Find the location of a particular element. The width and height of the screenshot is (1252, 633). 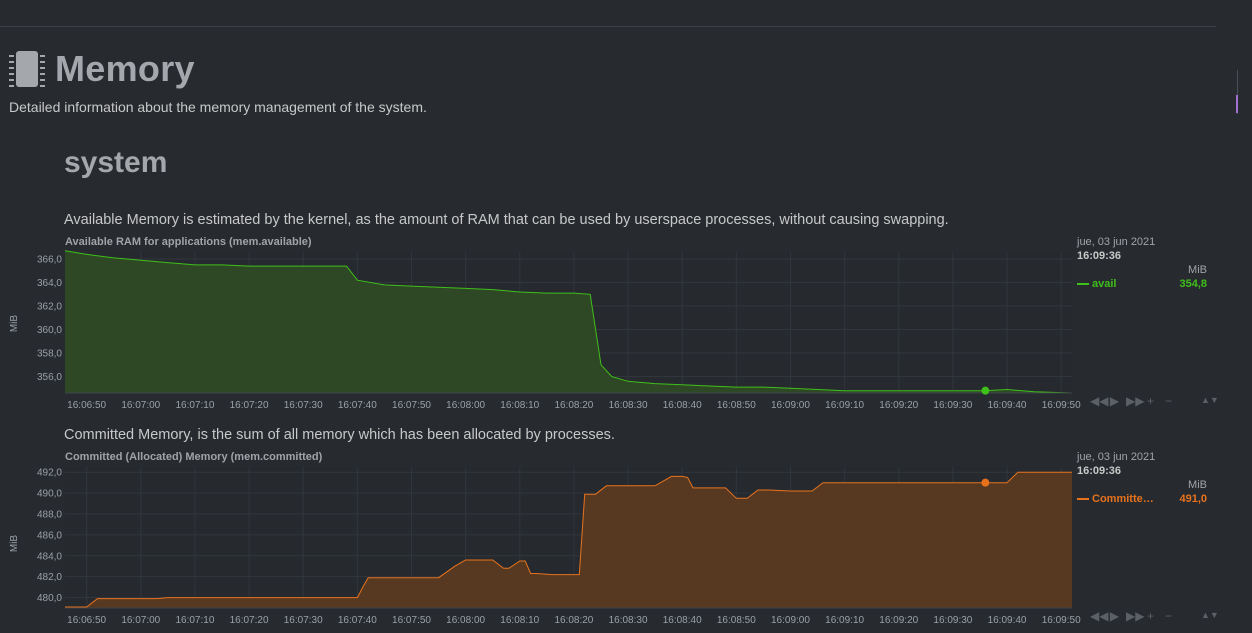

section-header: Memory is located at coordinates (102, 69).